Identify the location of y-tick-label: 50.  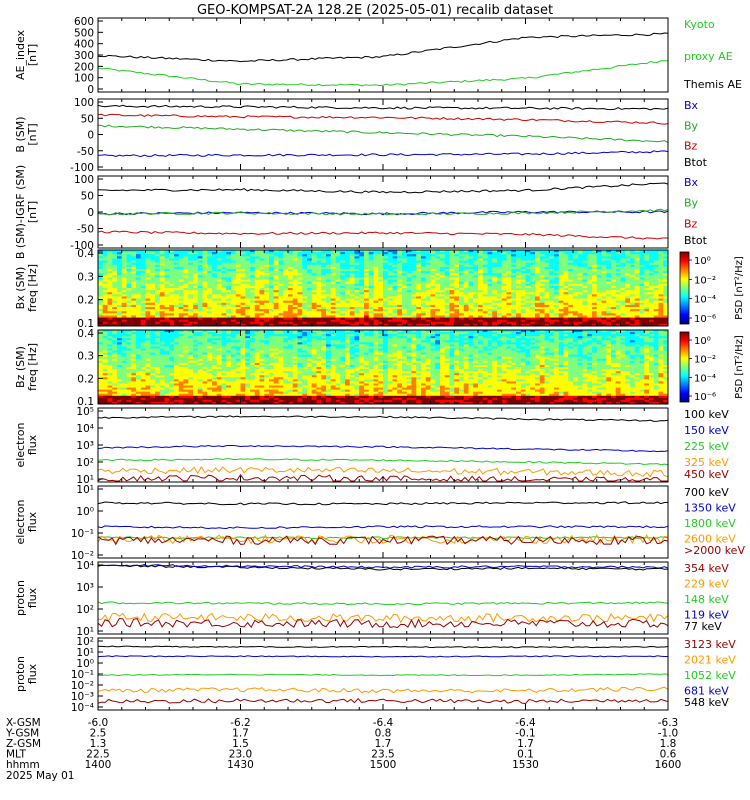
(87, 197).